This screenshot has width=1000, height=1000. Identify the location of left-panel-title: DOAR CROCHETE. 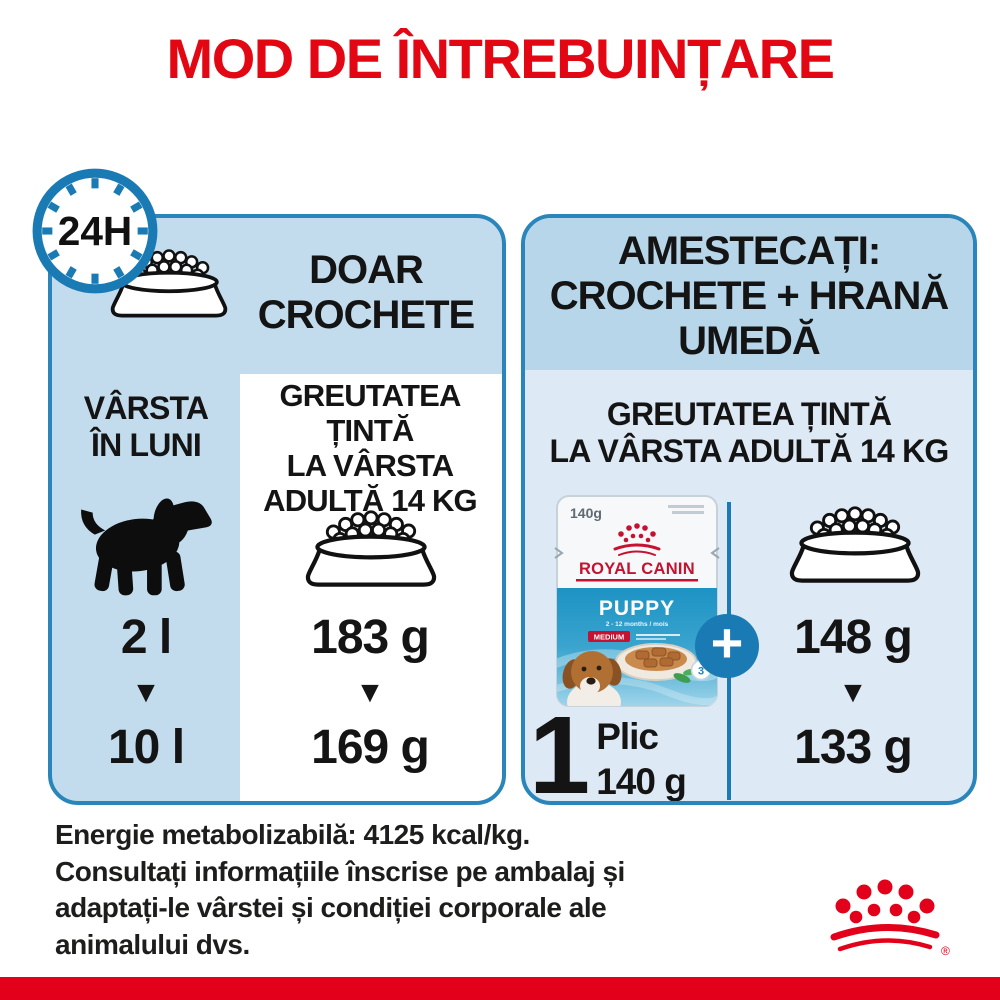
(366, 293).